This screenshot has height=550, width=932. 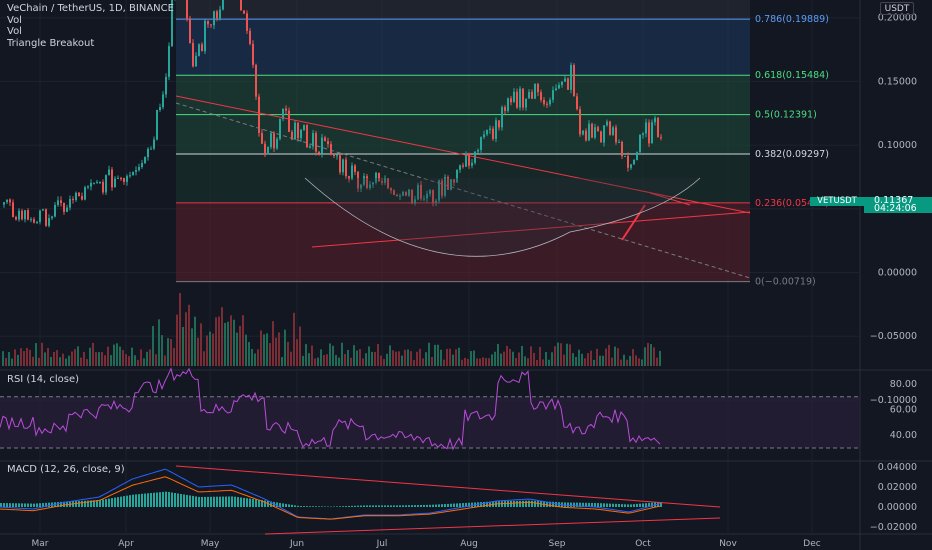 I want to click on time-axis-label: Sep, so click(x=557, y=544).